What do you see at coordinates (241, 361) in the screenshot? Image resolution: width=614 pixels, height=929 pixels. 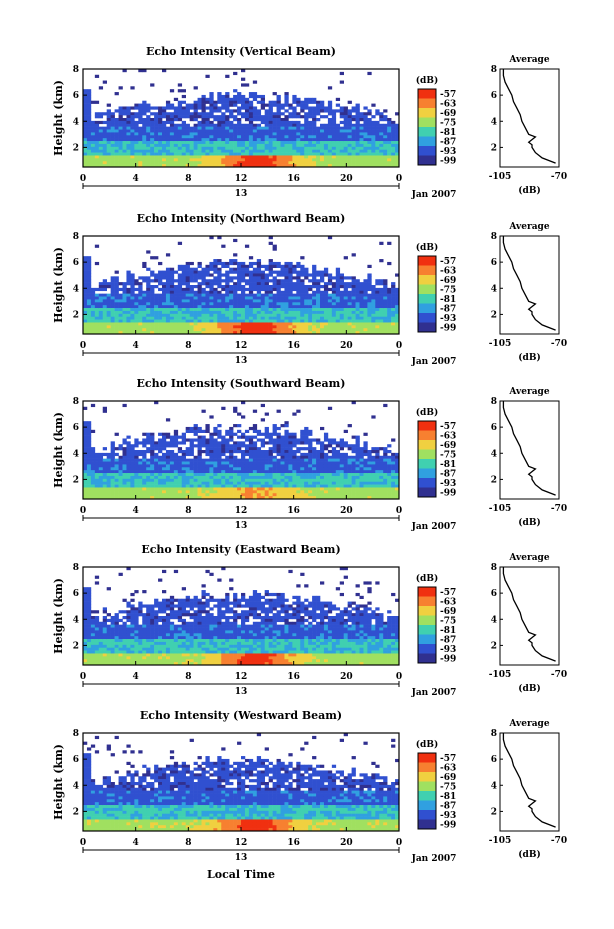 I see `day-label: 13` at bounding box center [241, 361].